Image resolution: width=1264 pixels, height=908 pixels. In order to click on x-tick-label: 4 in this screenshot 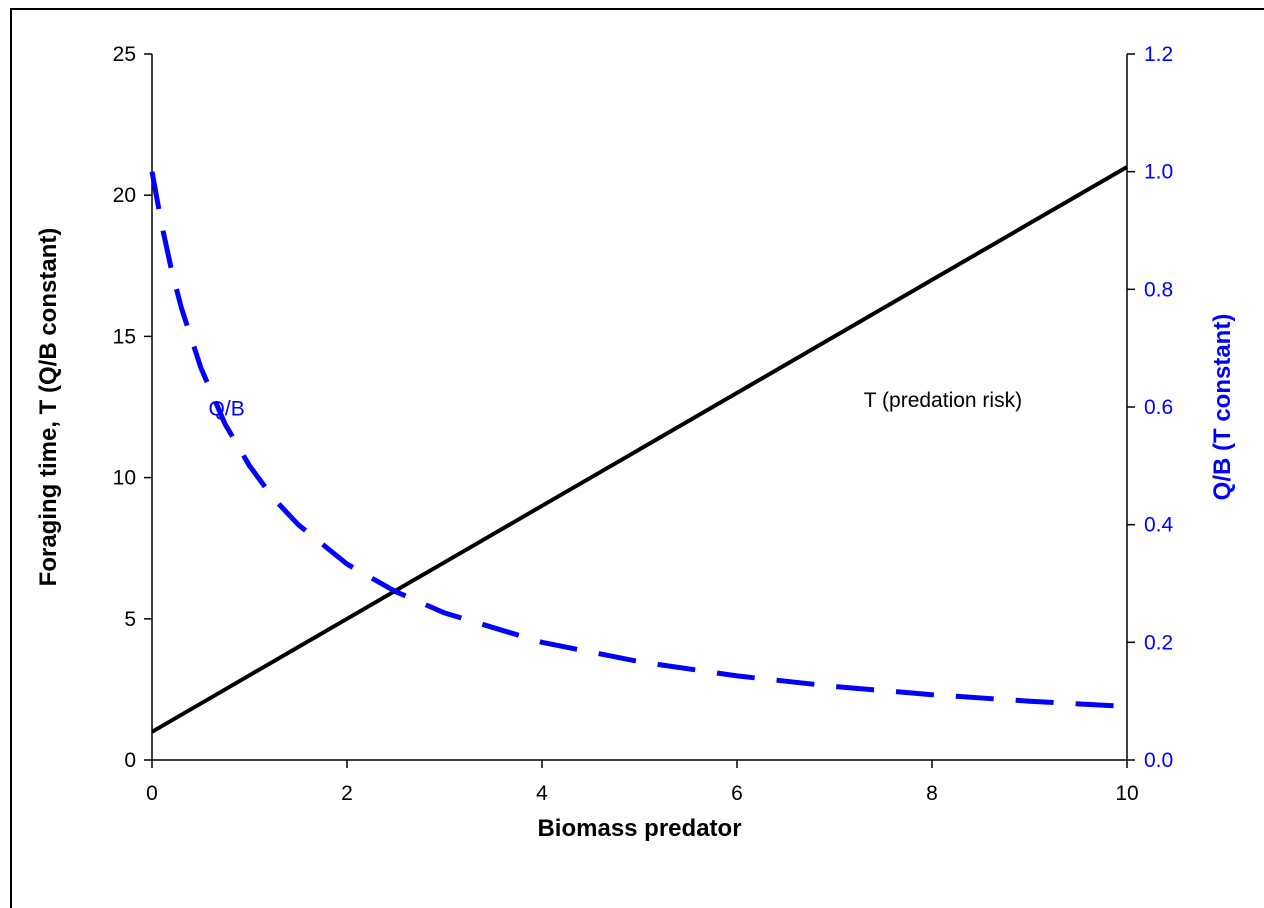, I will do `click(542, 793)`.